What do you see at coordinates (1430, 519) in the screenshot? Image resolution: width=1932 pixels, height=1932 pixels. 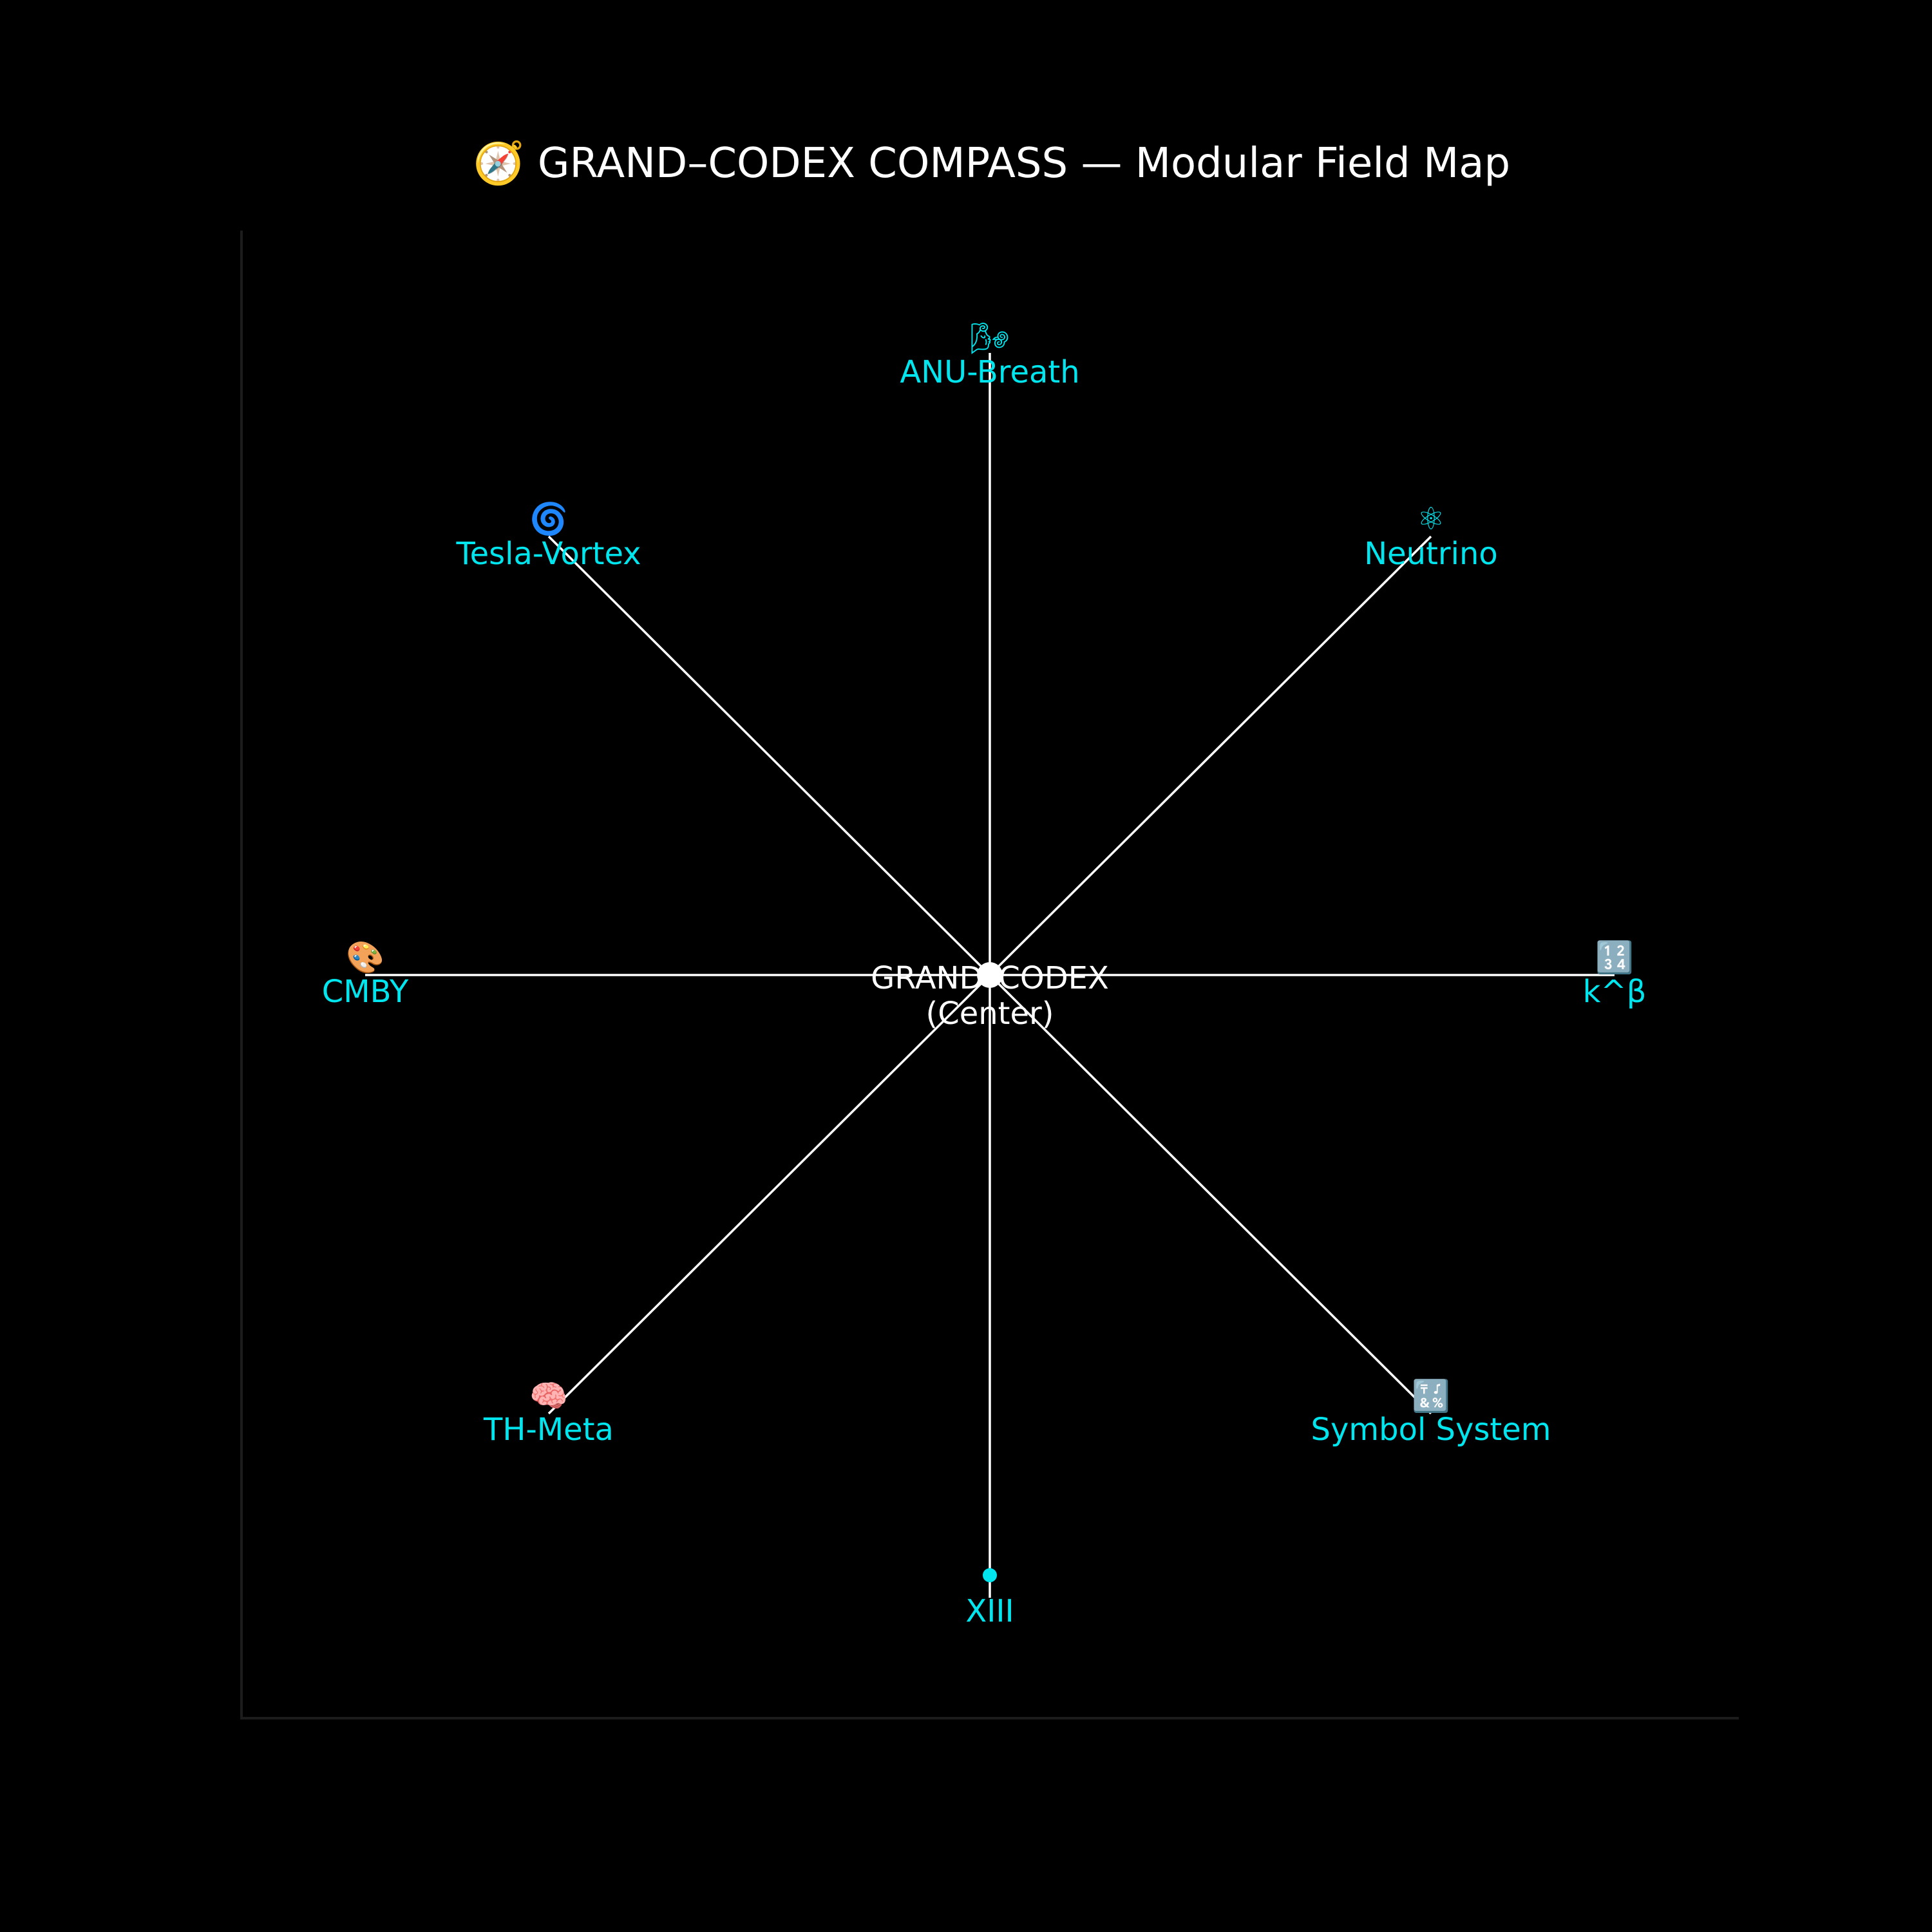 I see `neutrino-icon: ⚛` at bounding box center [1430, 519].